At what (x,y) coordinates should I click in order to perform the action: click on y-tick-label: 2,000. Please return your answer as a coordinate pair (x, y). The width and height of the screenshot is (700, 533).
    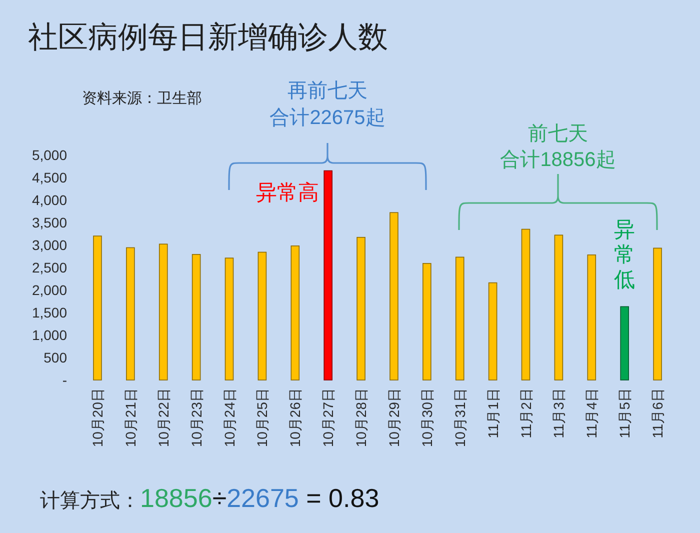
    Looking at the image, I should click on (50, 290).